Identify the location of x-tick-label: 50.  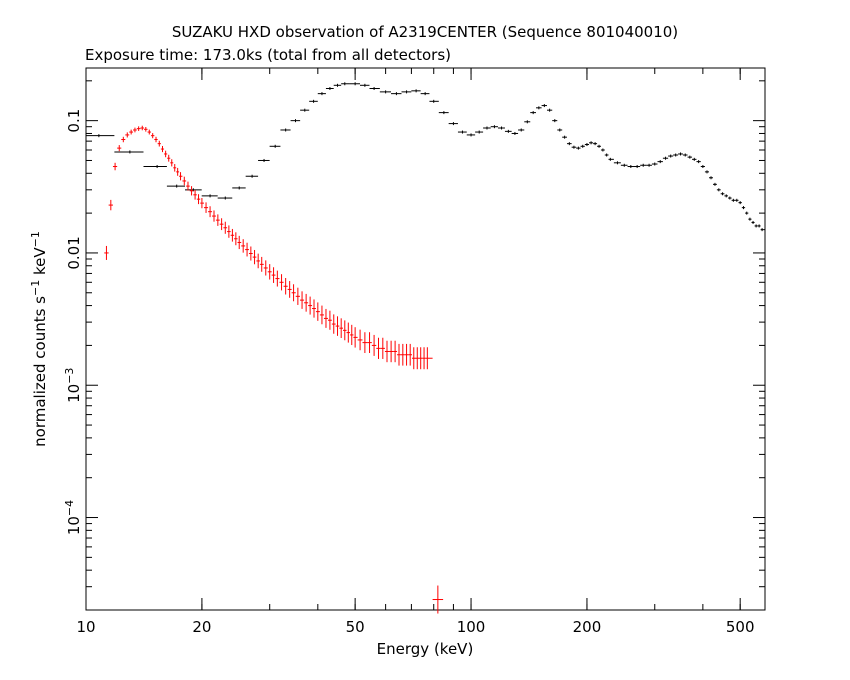
(355, 627).